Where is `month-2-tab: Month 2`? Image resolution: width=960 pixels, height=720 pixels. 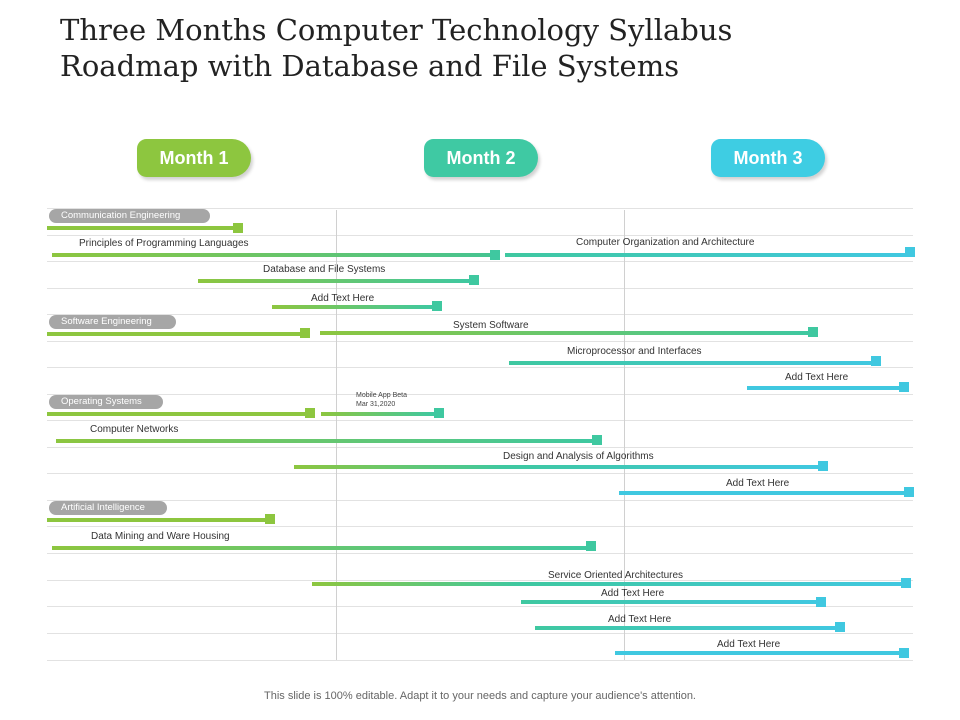
month-2-tab: Month 2 is located at coordinates (481, 158).